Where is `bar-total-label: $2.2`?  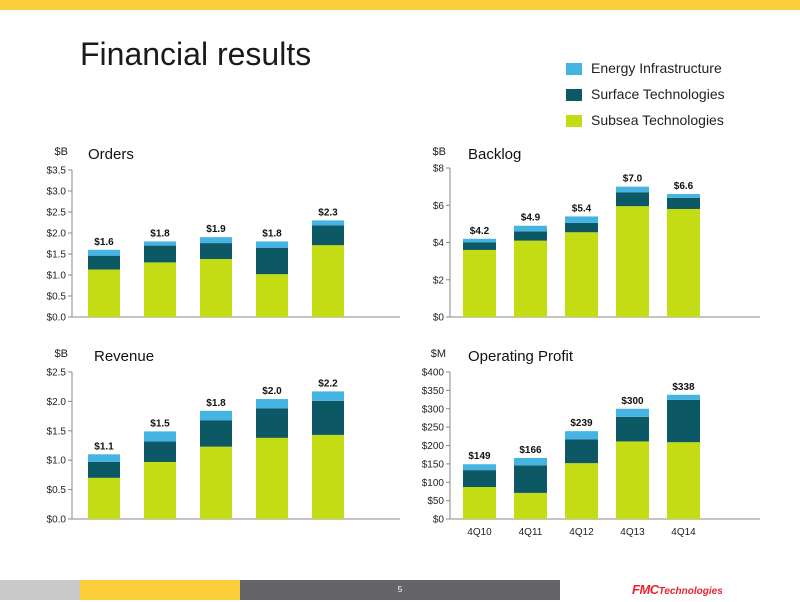 bar-total-label: $2.2 is located at coordinates (328, 383).